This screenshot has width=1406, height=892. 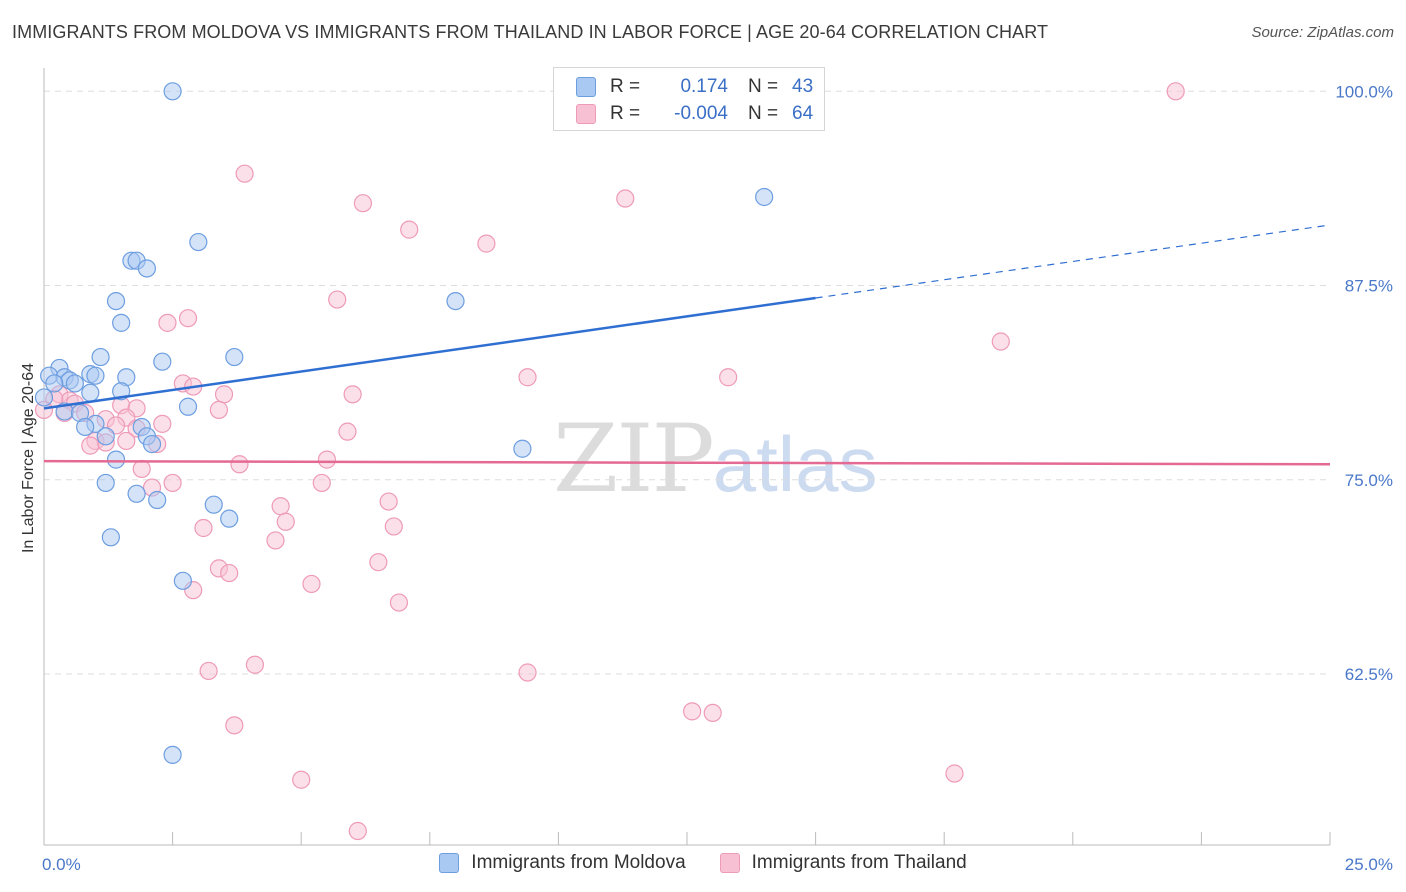 I want to click on moldova-trend-line, so click(x=429, y=353).